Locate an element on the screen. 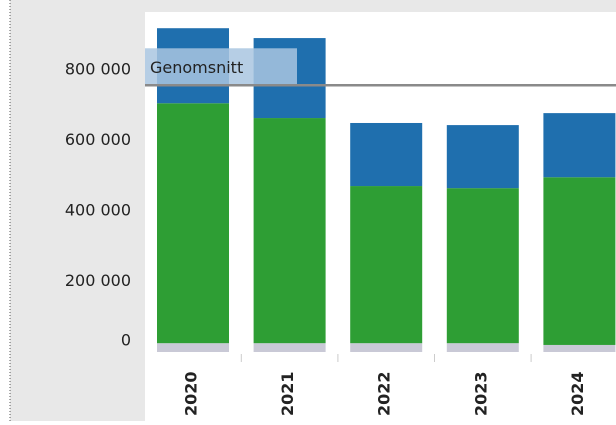  x-tick-label: 2021 is located at coordinates (287, 393).